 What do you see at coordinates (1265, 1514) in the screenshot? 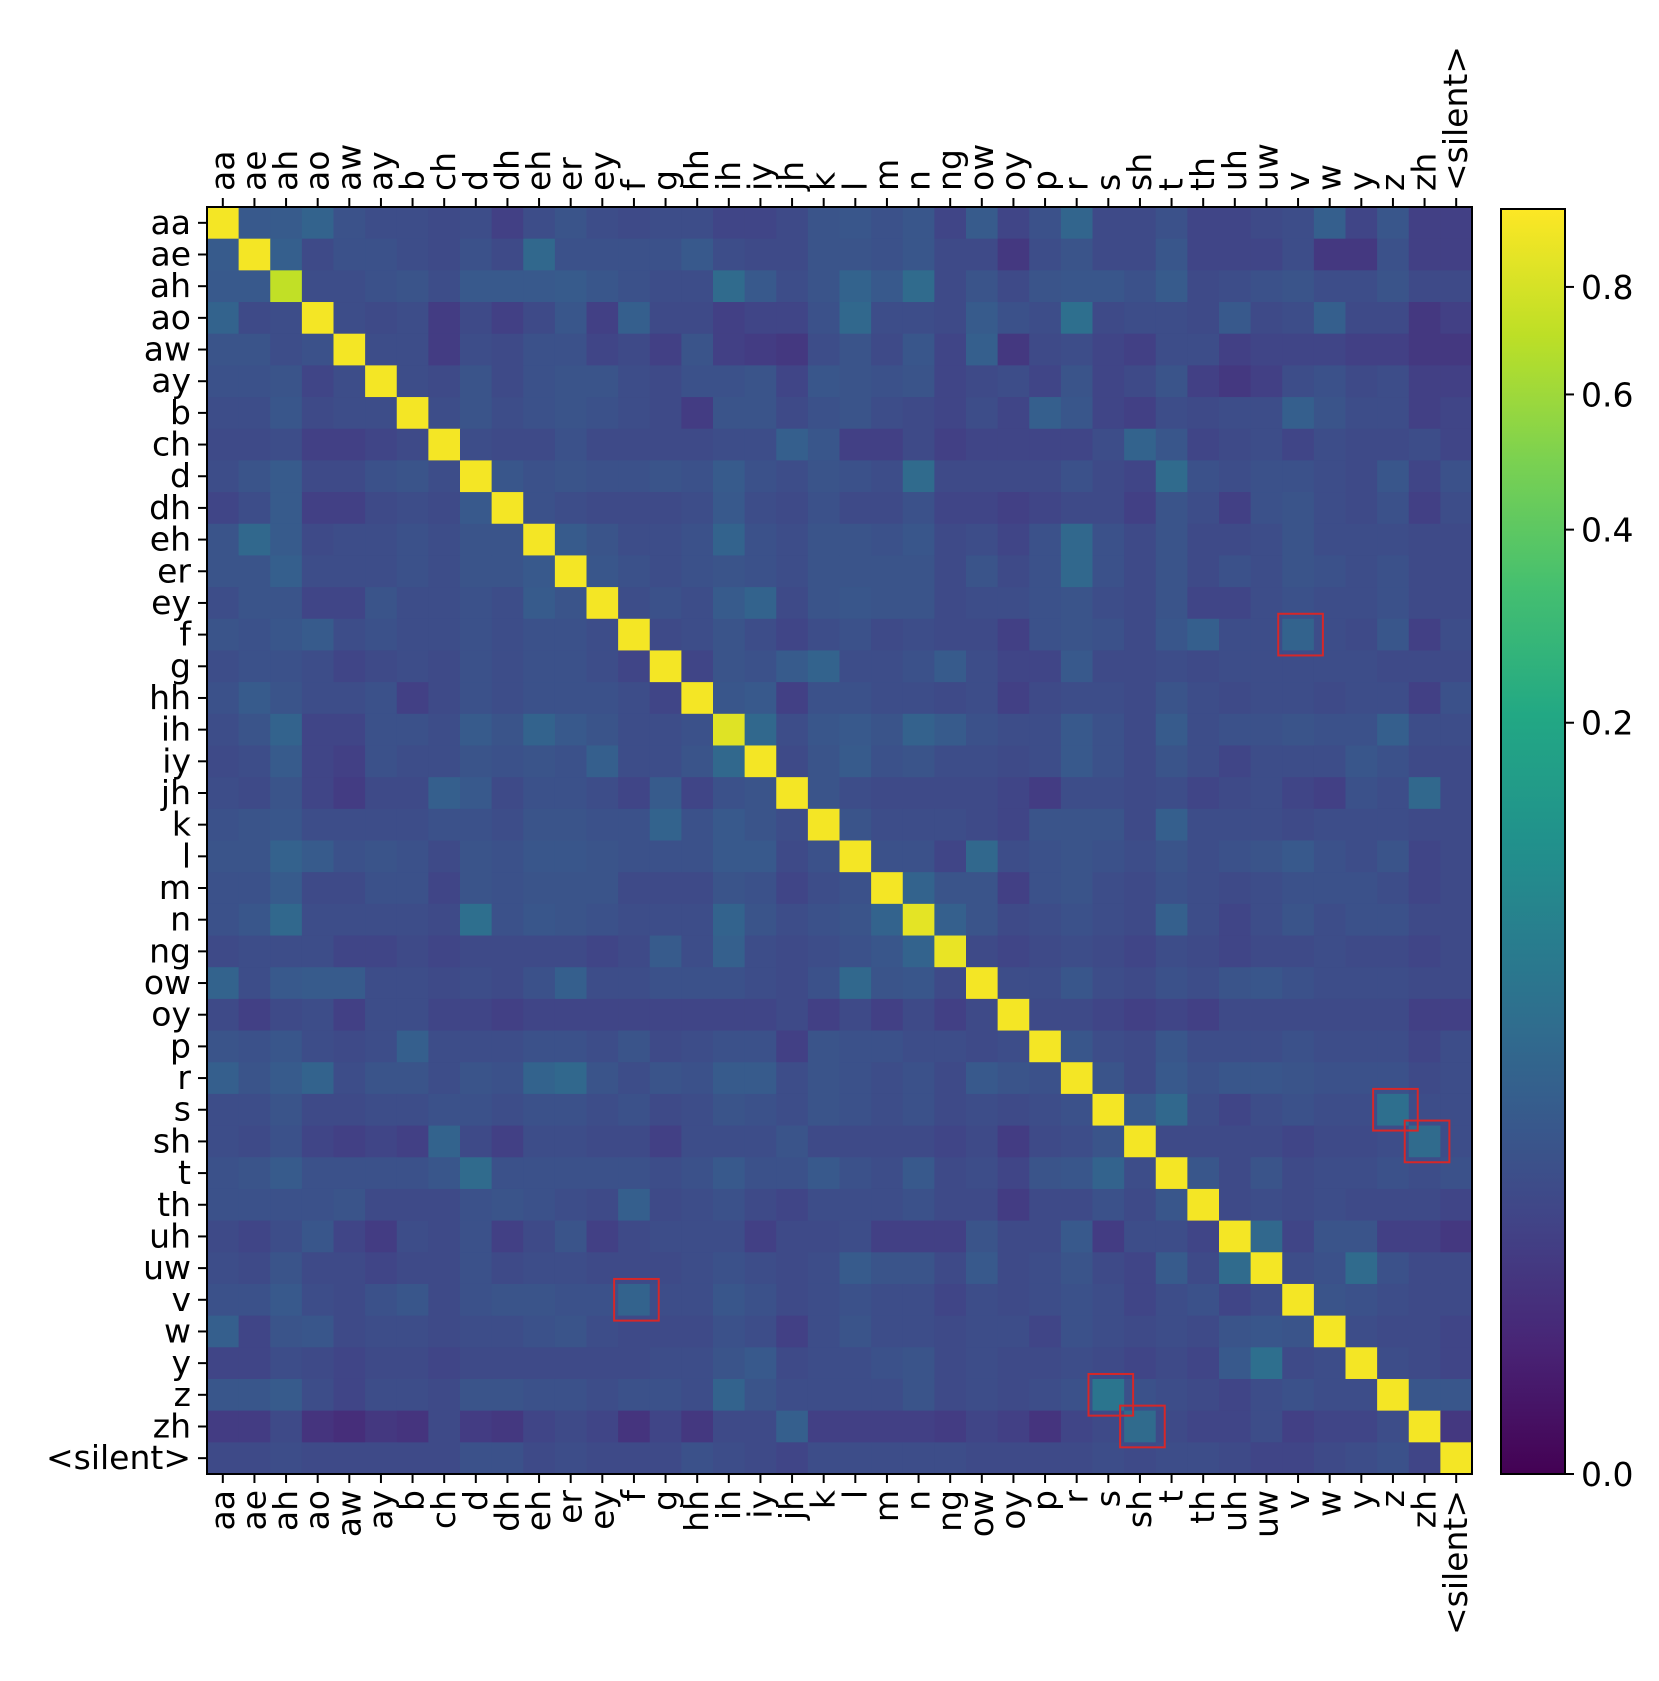
I see `x-tick-label-bottom: uw` at bounding box center [1265, 1514].